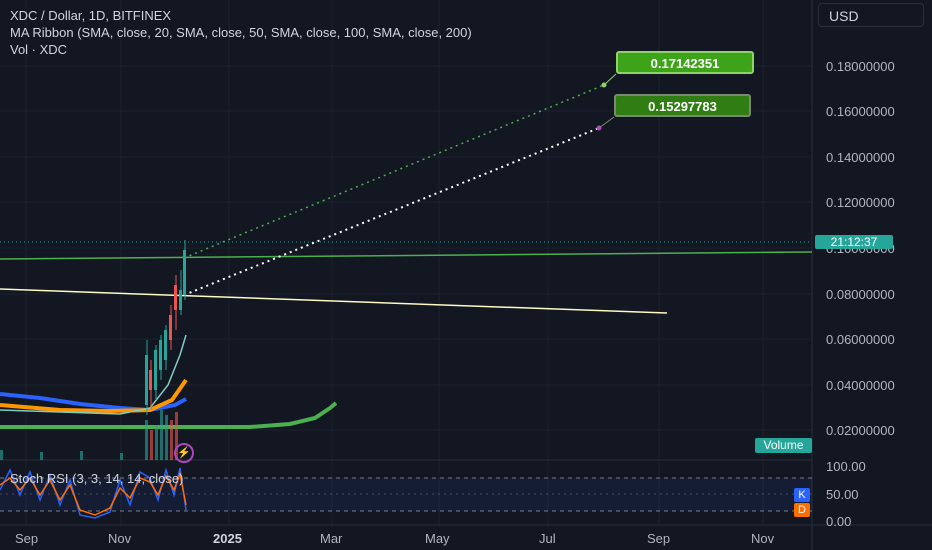  I want to click on currency-button: USD, so click(871, 15).